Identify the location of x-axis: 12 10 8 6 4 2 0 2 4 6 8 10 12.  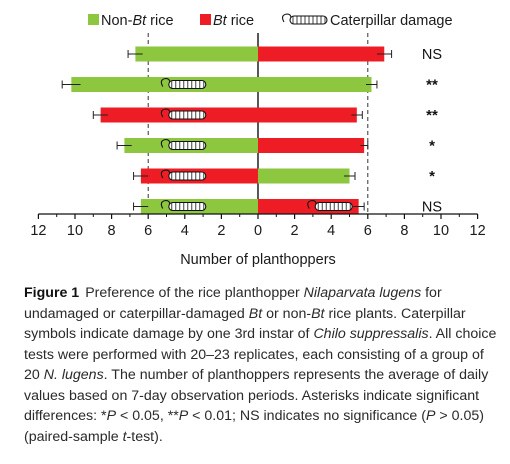
(258, 226).